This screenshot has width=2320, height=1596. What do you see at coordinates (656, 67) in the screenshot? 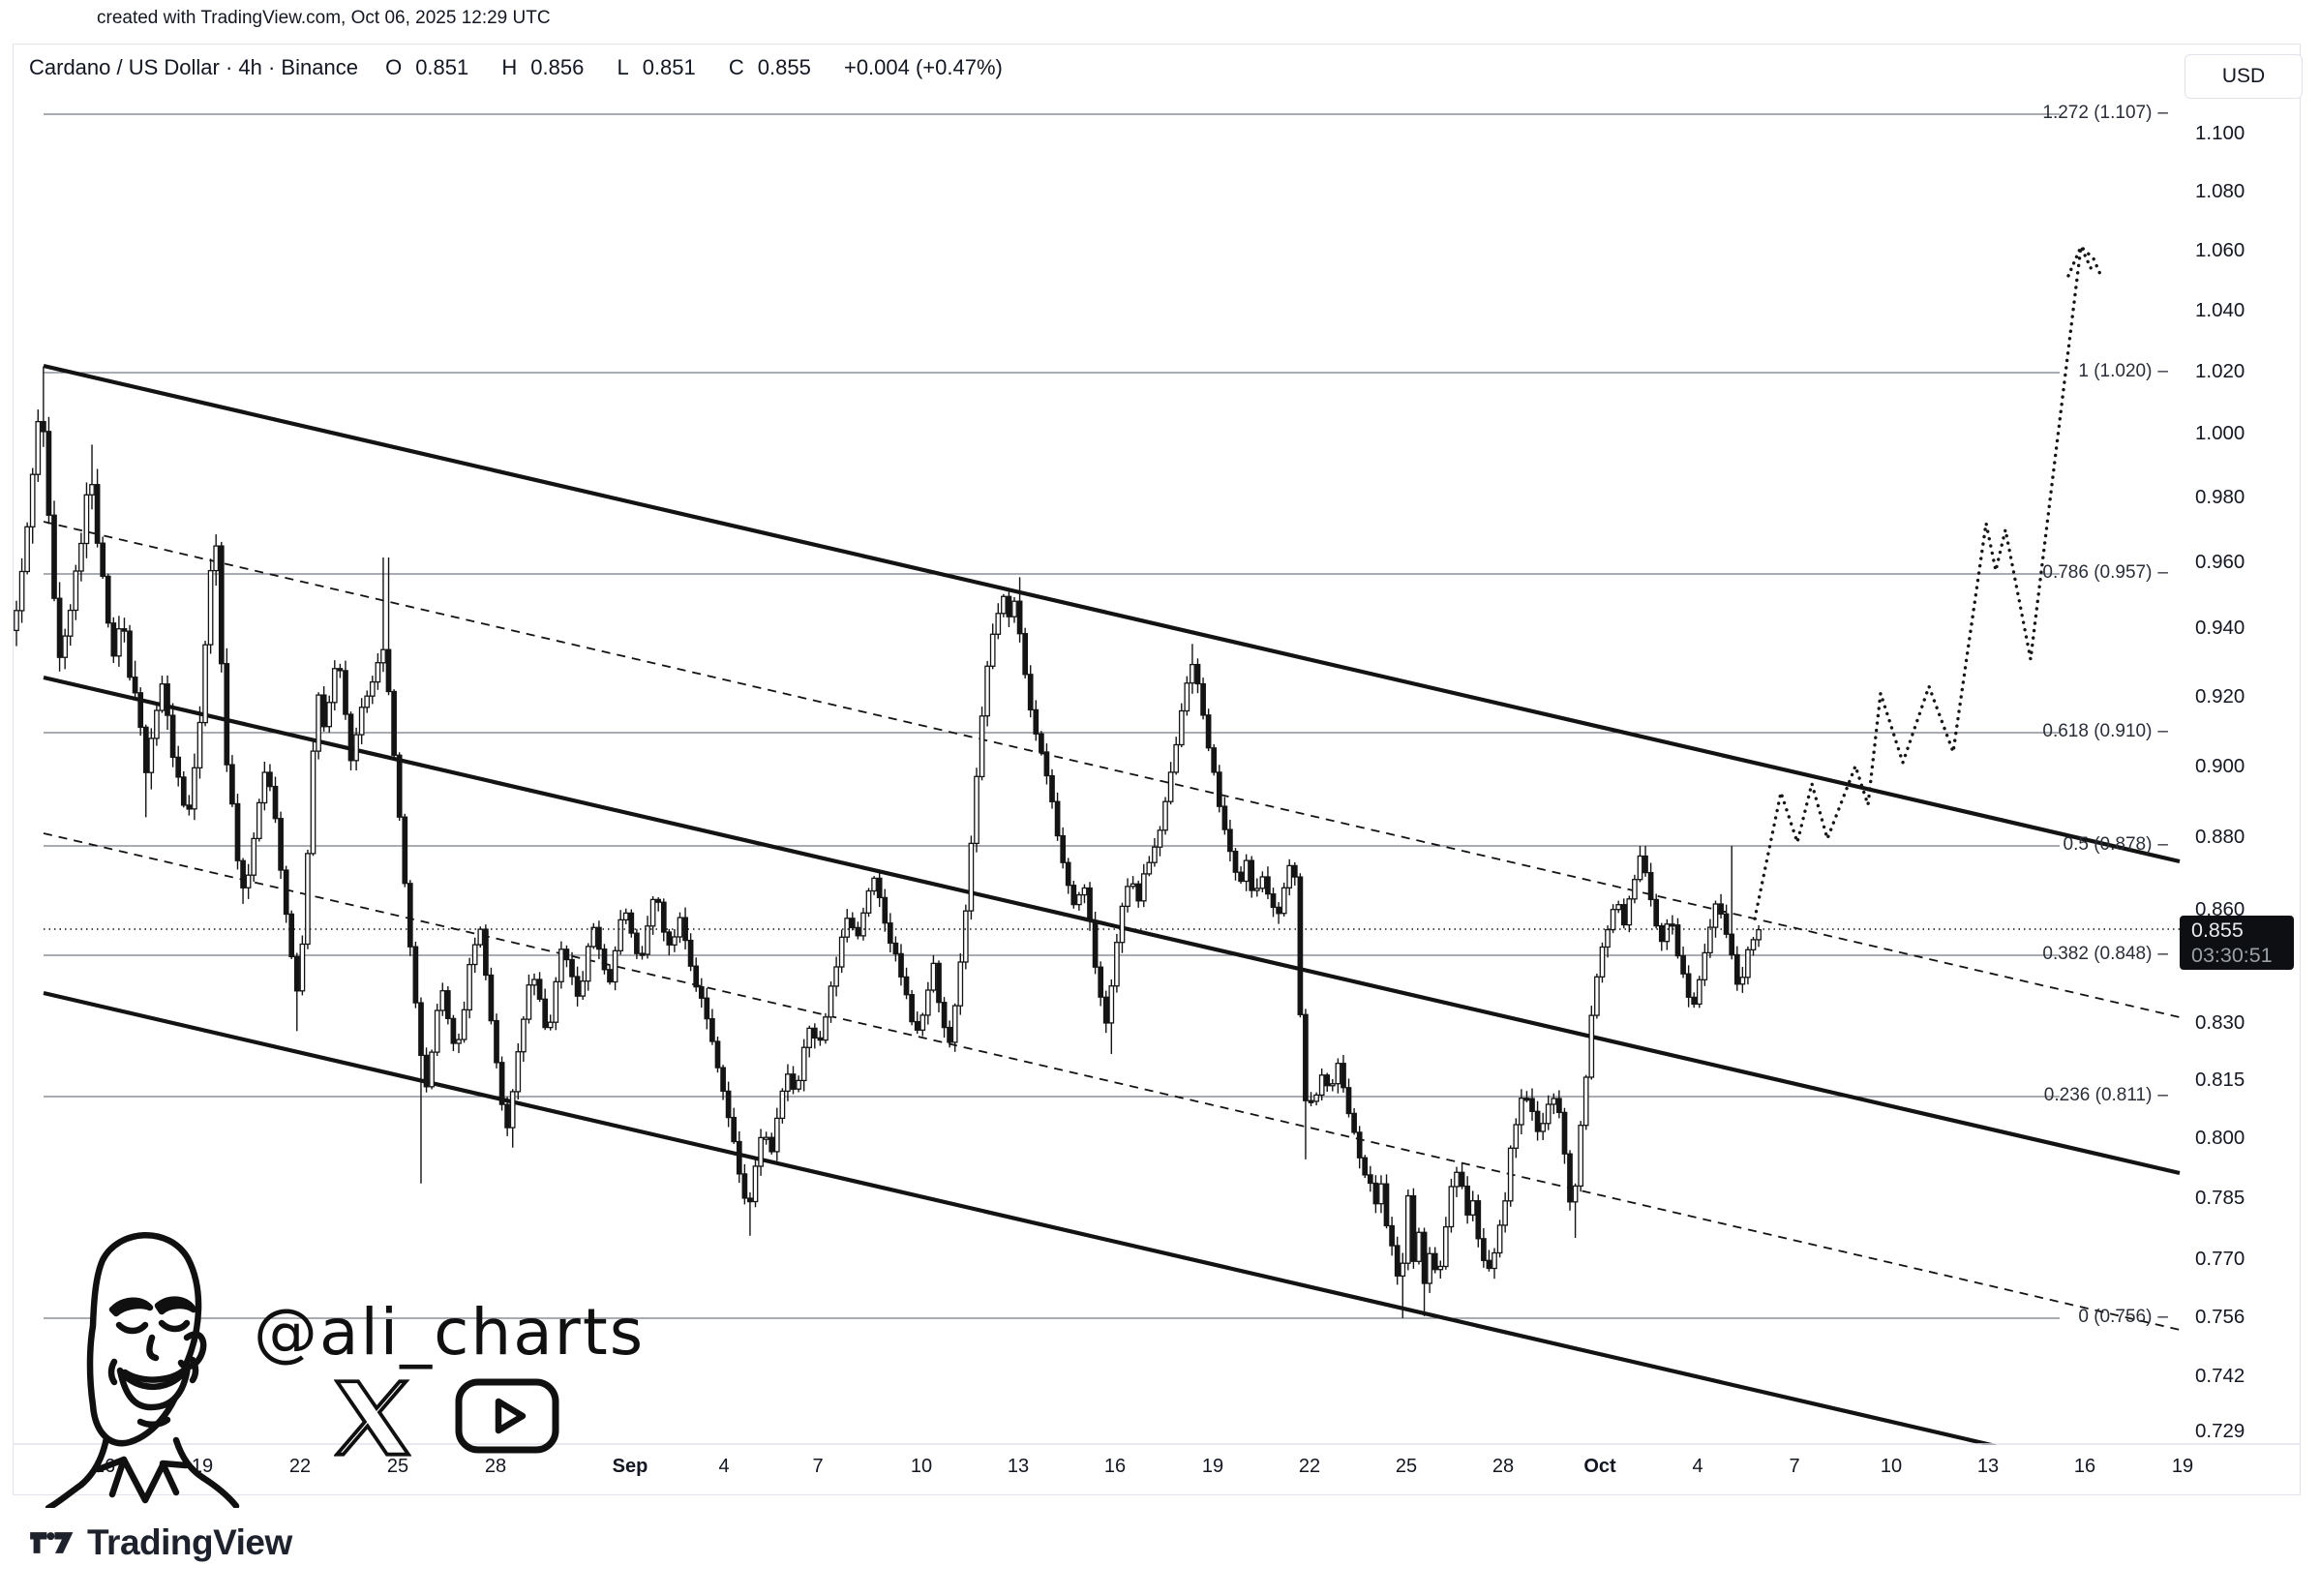
I see `ohlc-low: L 0.851` at bounding box center [656, 67].